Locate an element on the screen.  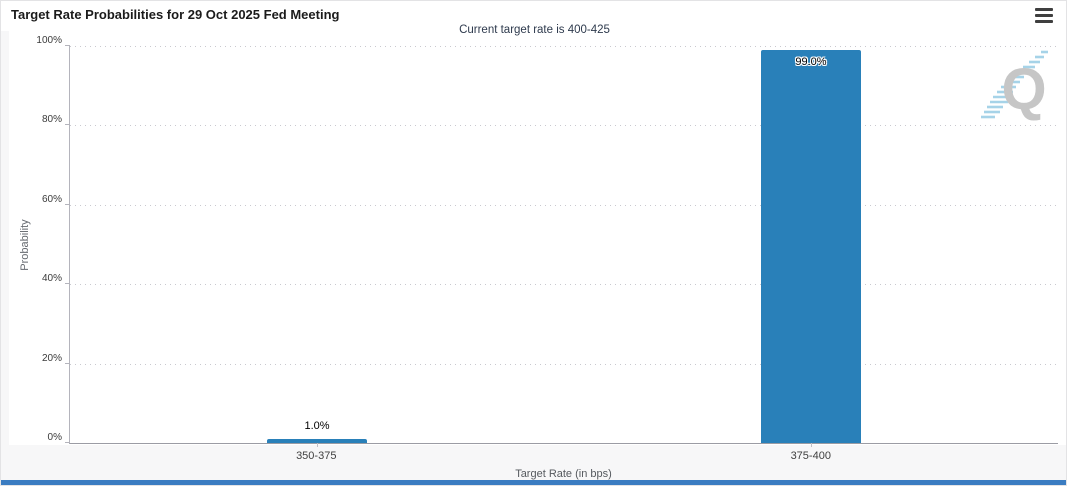
y-tick-label: 20% is located at coordinates (51, 358).